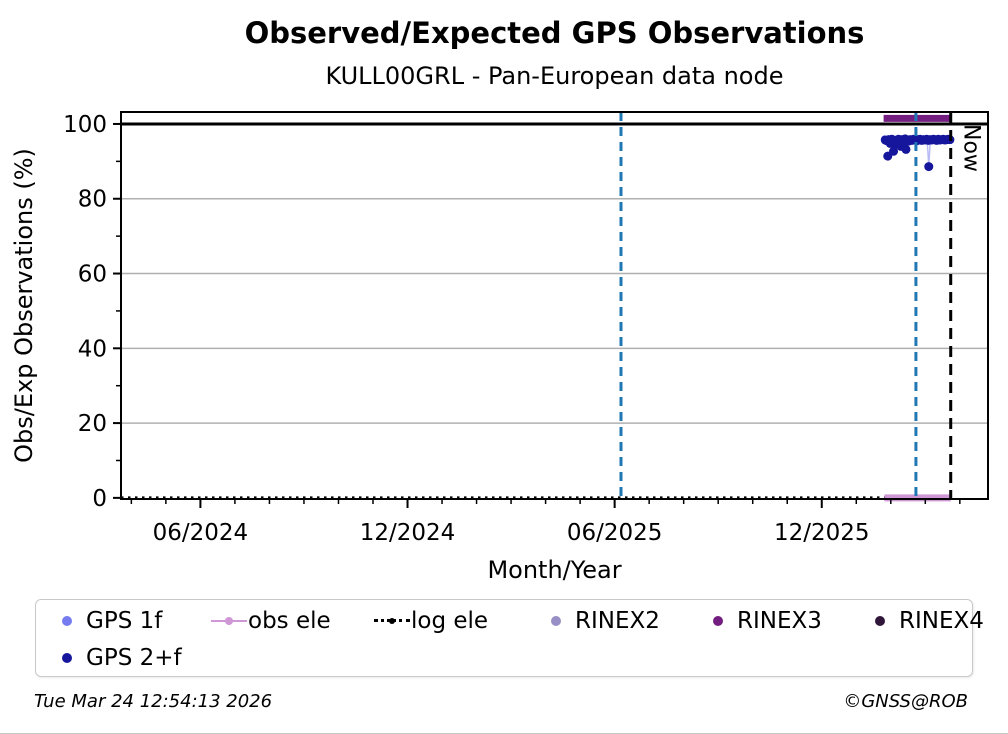 Image resolution: width=1008 pixels, height=734 pixels. I want to click on y-tick-label: 0, so click(99, 499).